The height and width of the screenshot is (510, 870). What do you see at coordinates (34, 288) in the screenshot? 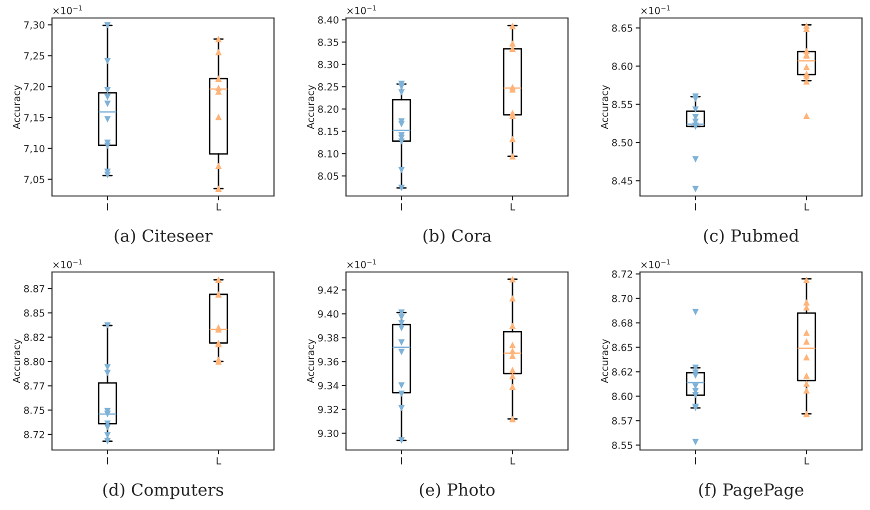
I see `y-tick-label: 8.87` at bounding box center [34, 288].